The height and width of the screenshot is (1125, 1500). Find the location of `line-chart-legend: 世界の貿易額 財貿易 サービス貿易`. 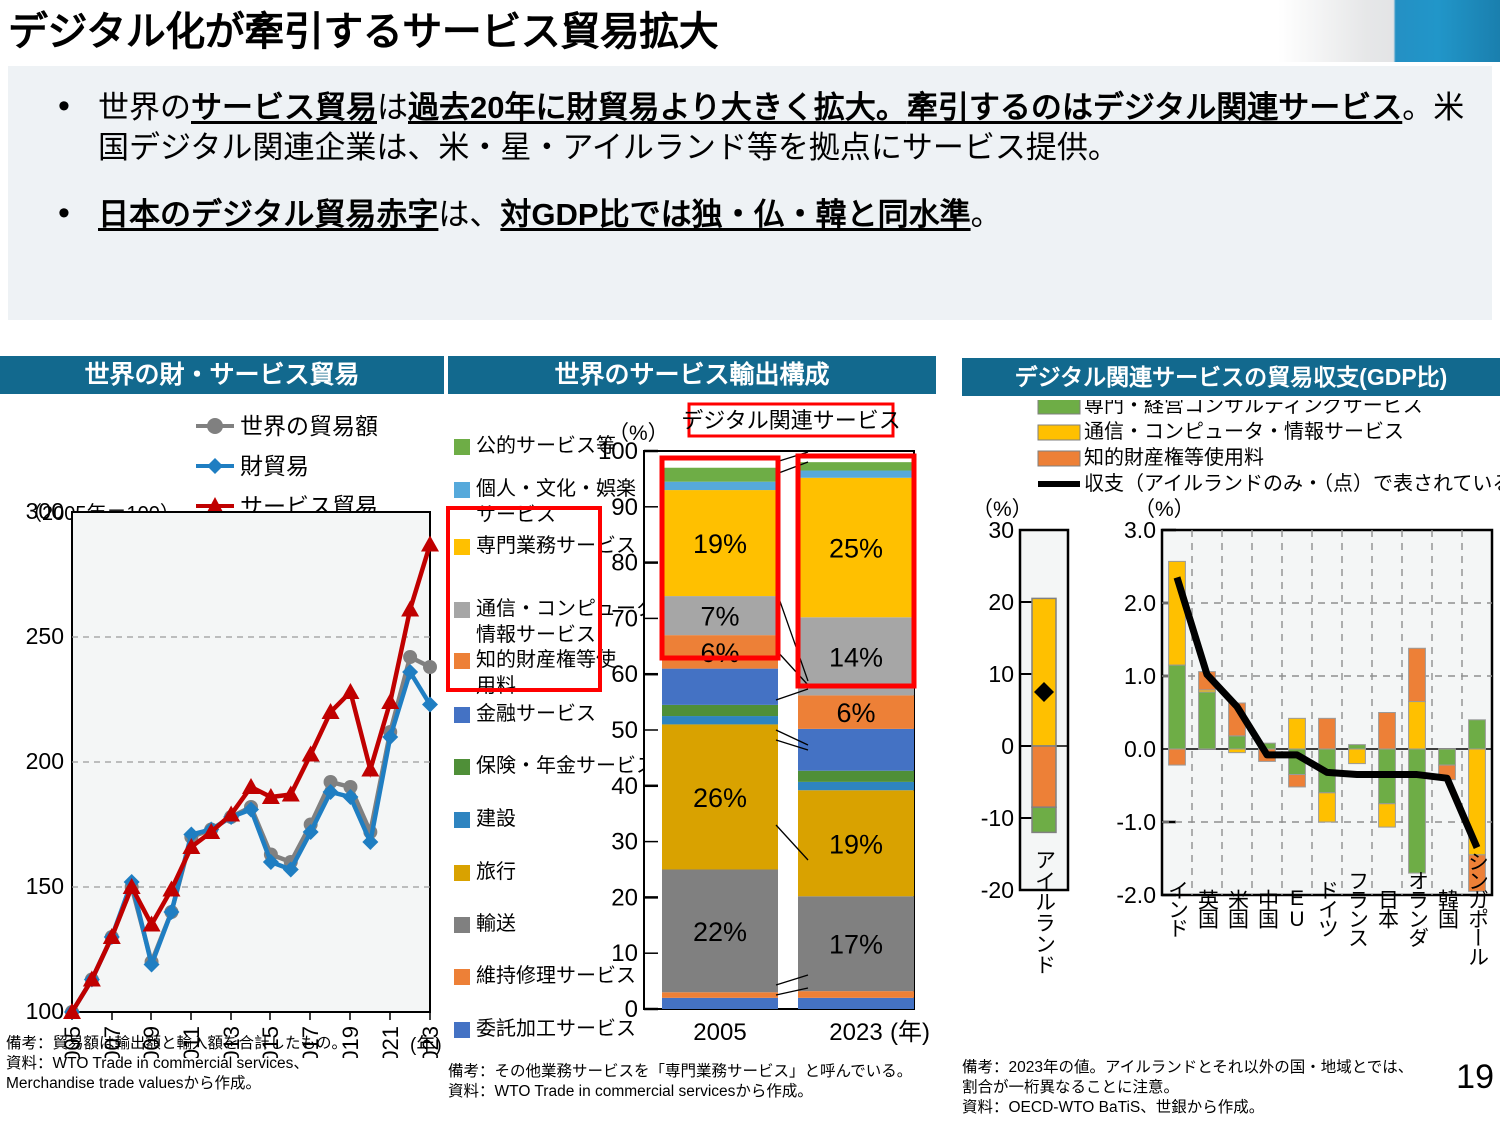

line-chart-legend: 世界の貿易額 財貿易 サービス貿易 is located at coordinates (287, 466).